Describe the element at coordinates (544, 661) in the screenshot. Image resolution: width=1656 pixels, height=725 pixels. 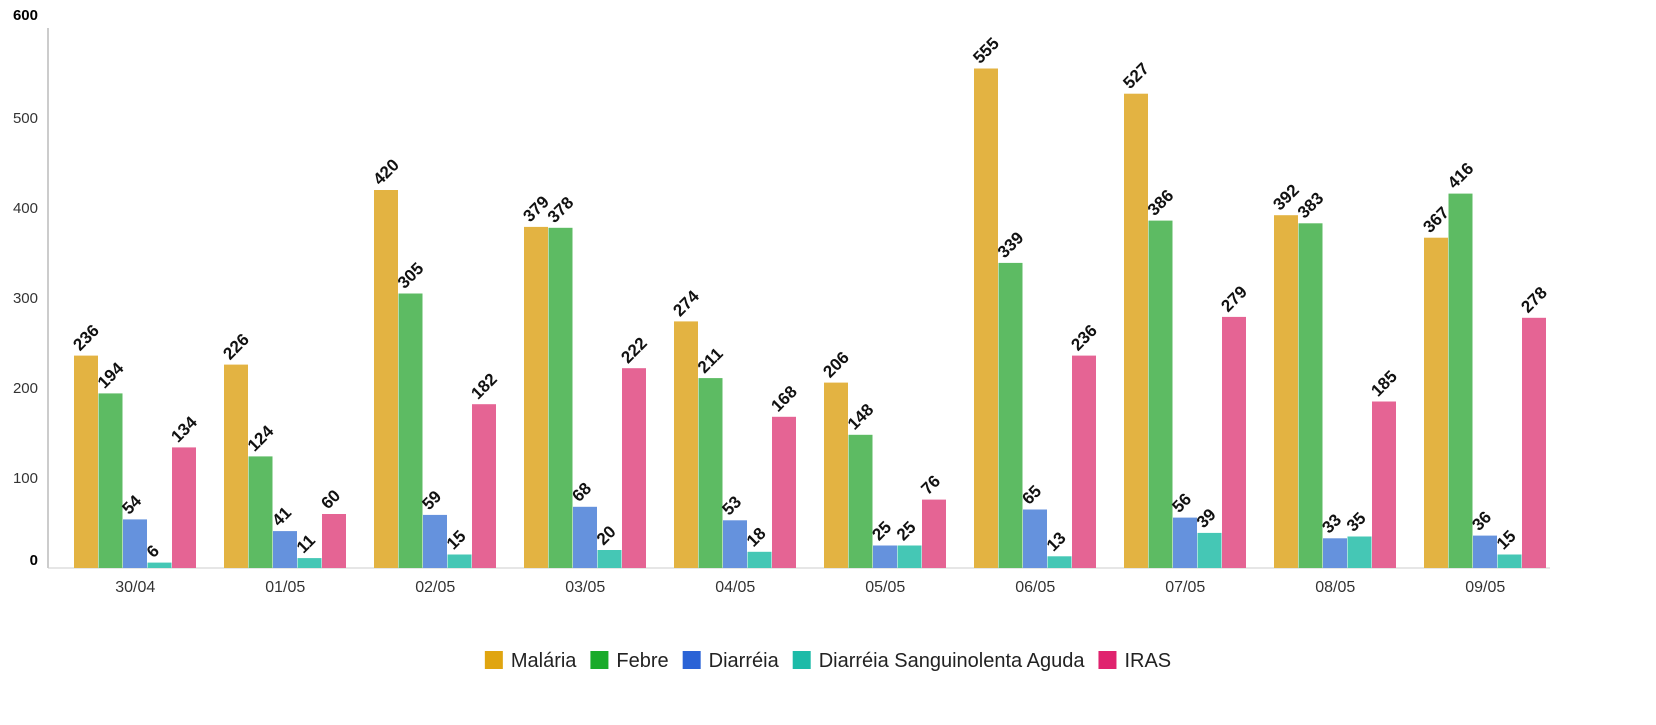
I see `legend-label: Malária` at that location.